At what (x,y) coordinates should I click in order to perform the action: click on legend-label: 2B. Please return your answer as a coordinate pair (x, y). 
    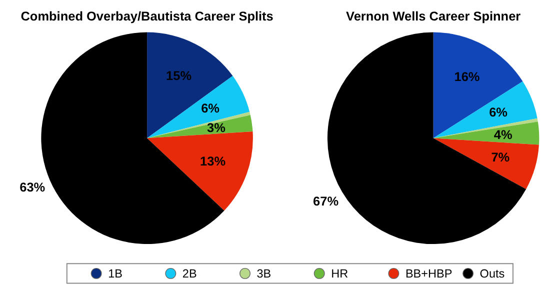
    Looking at the image, I should click on (189, 273).